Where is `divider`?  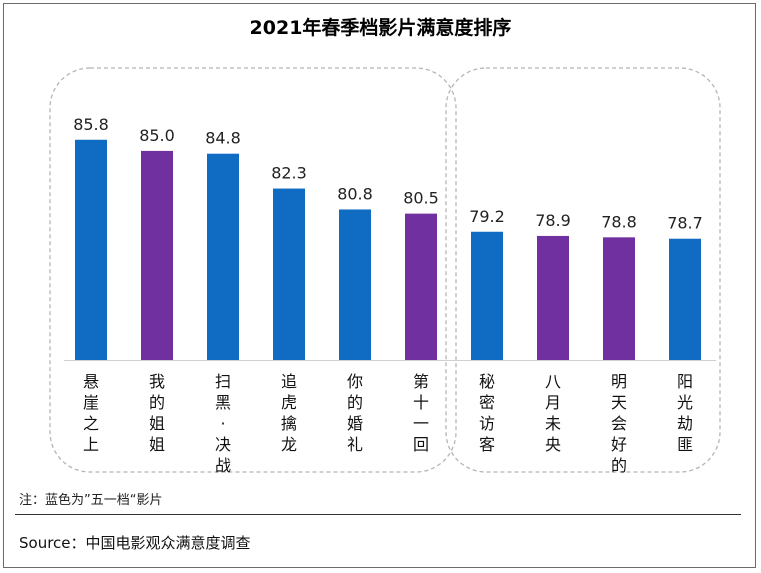 divider is located at coordinates (378, 514).